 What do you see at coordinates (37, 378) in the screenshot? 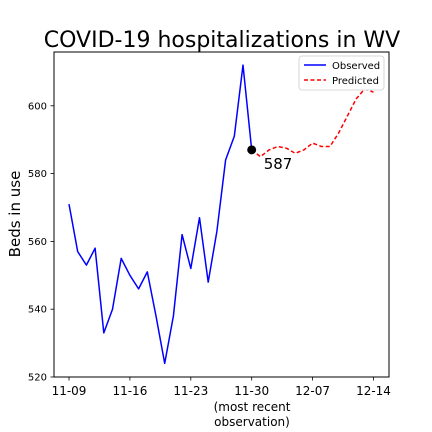
I see `y-tick-label: 520` at bounding box center [37, 378].